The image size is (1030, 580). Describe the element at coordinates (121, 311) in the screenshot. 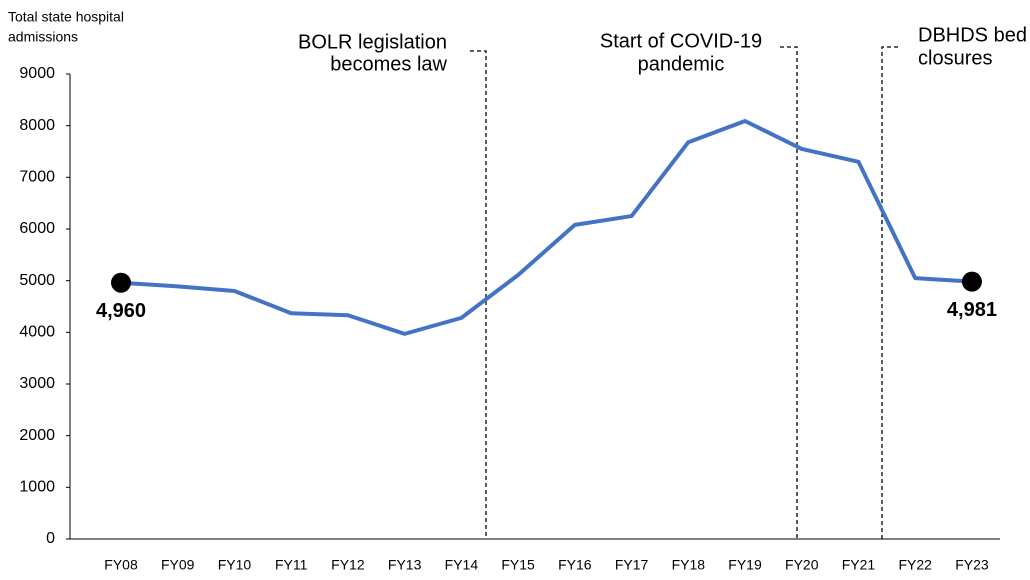

I see `data-label: 4,960` at that location.